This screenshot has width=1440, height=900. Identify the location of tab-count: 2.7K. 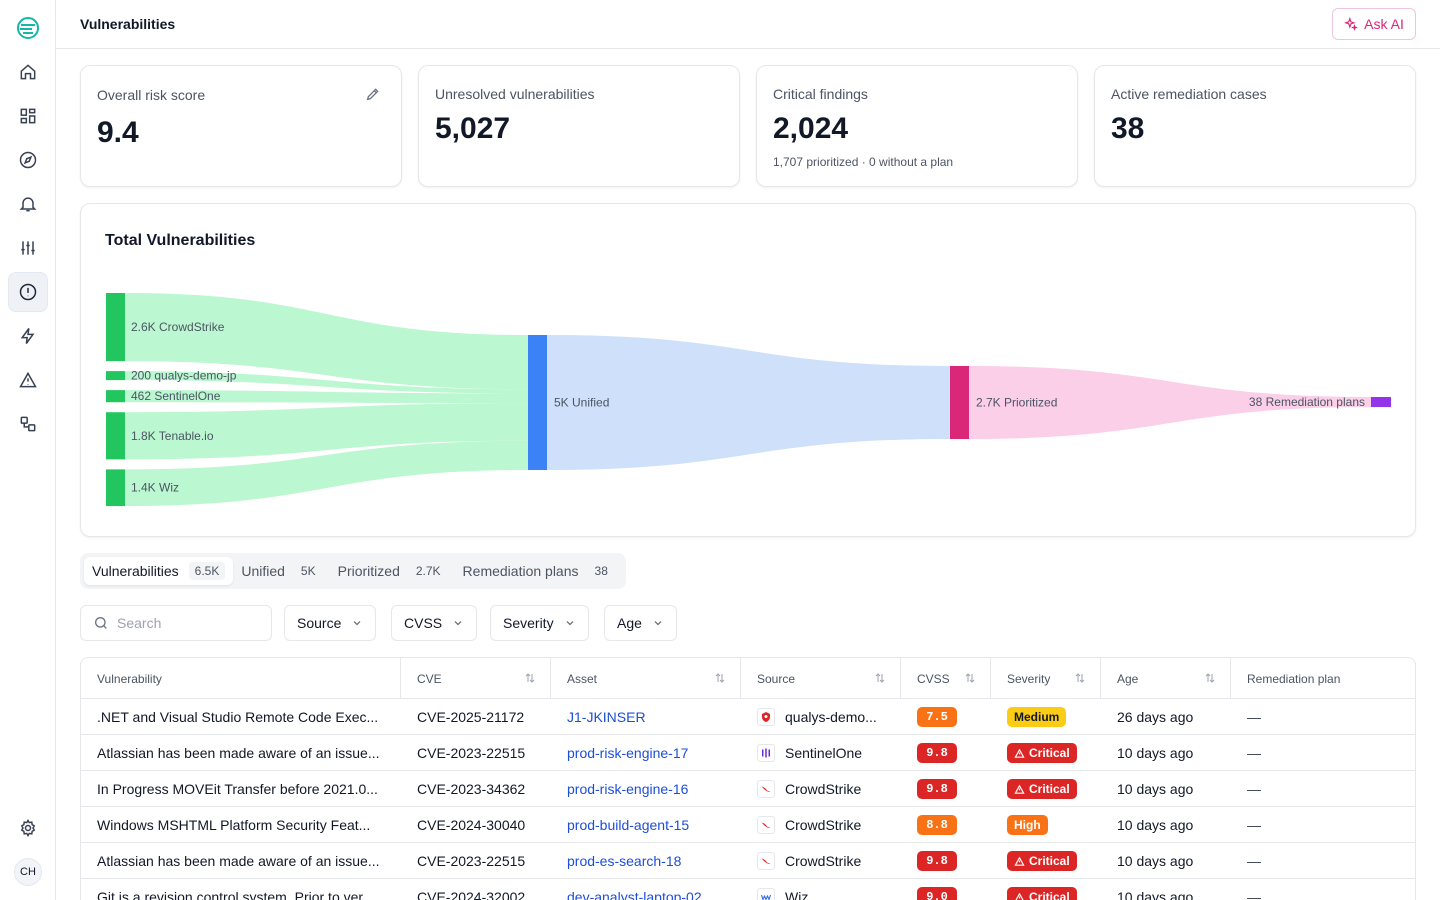
(428, 571).